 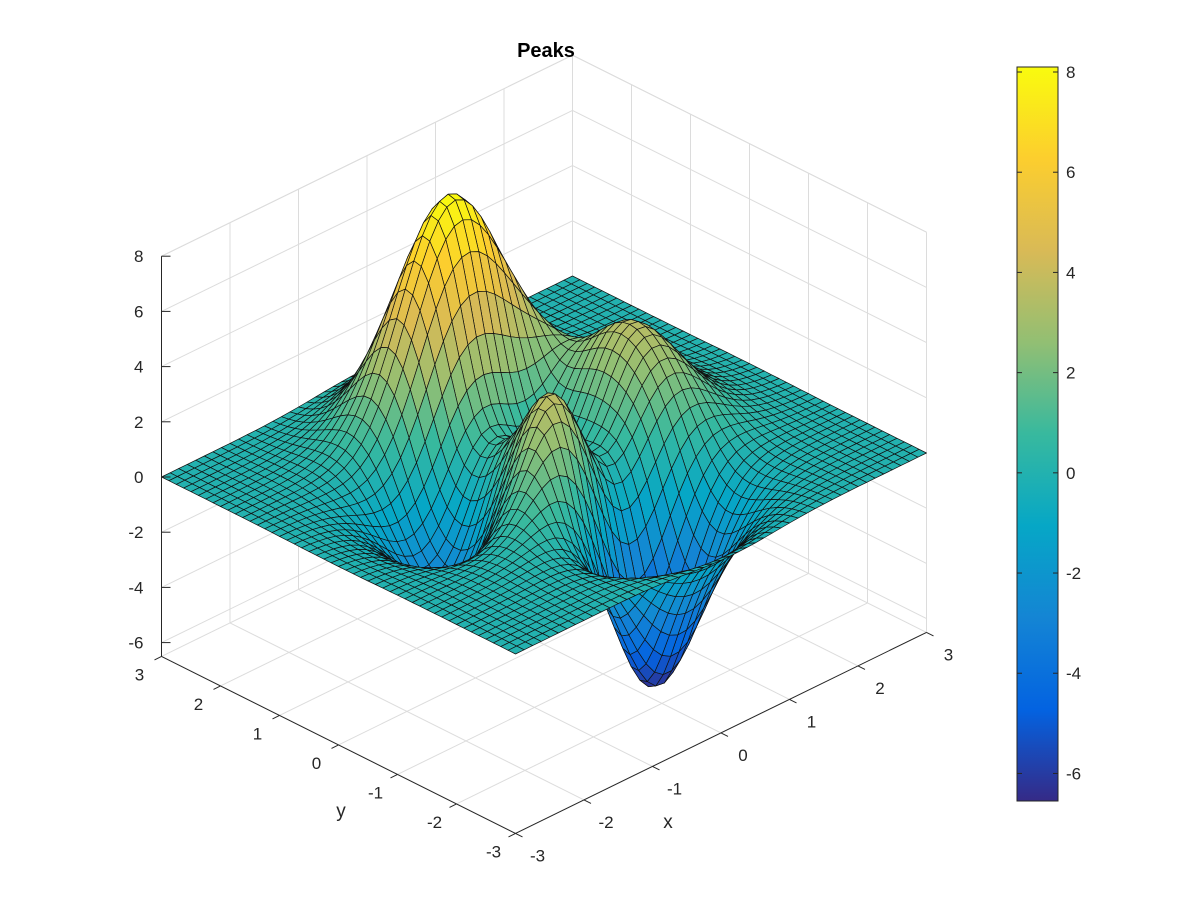 What do you see at coordinates (1037, 434) in the screenshot?
I see `colorbar-gradient` at bounding box center [1037, 434].